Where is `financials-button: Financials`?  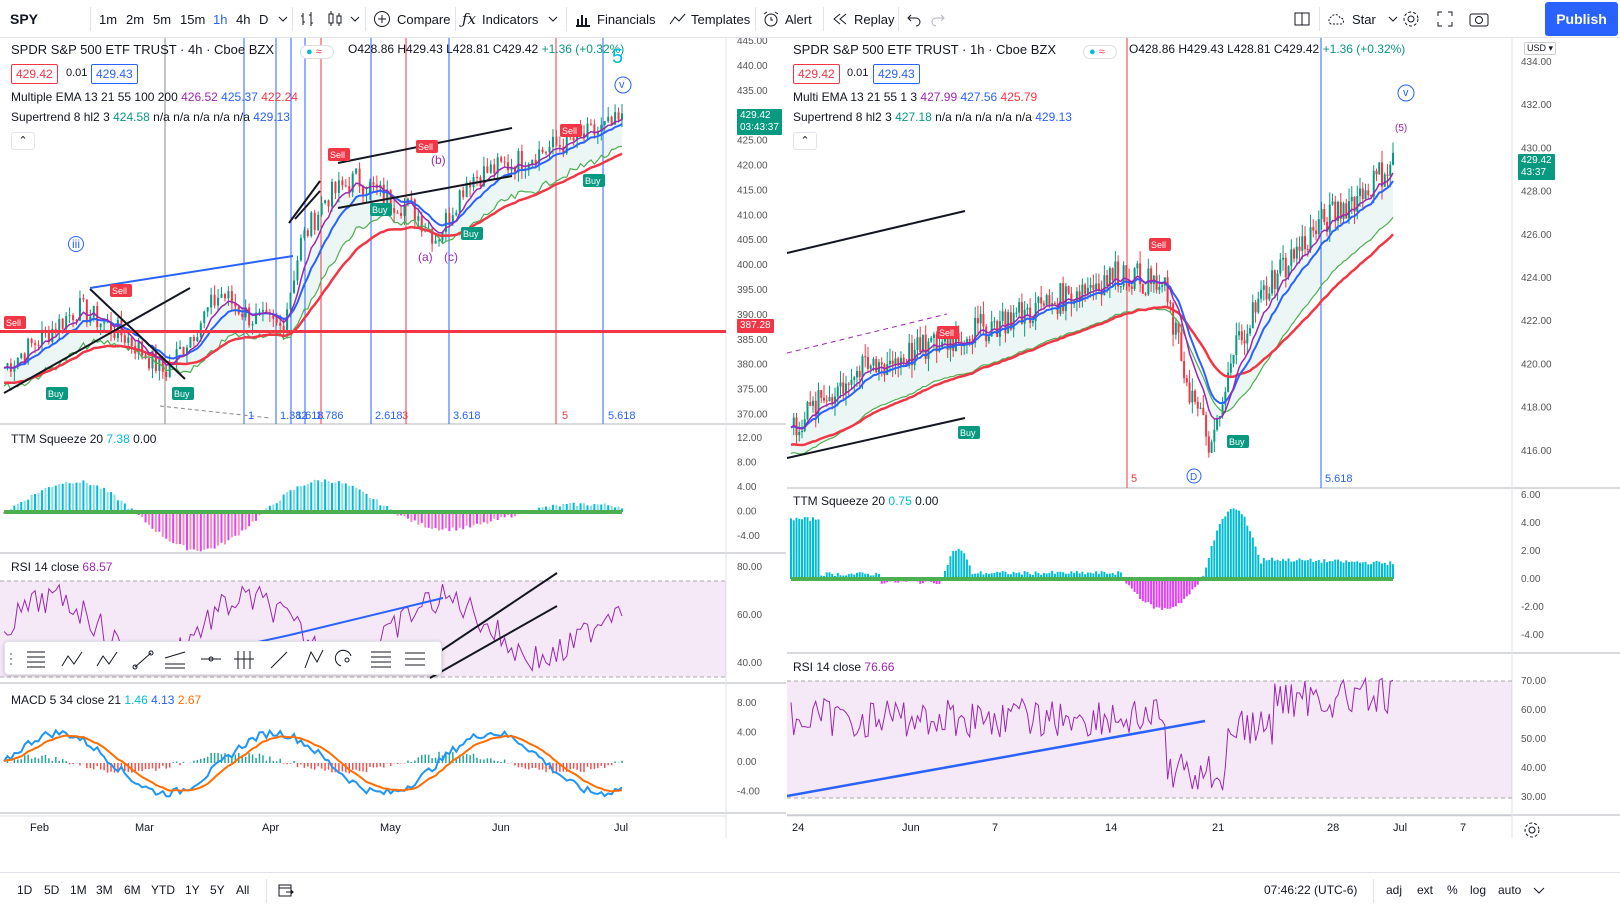
financials-button: Financials is located at coordinates (615, 19).